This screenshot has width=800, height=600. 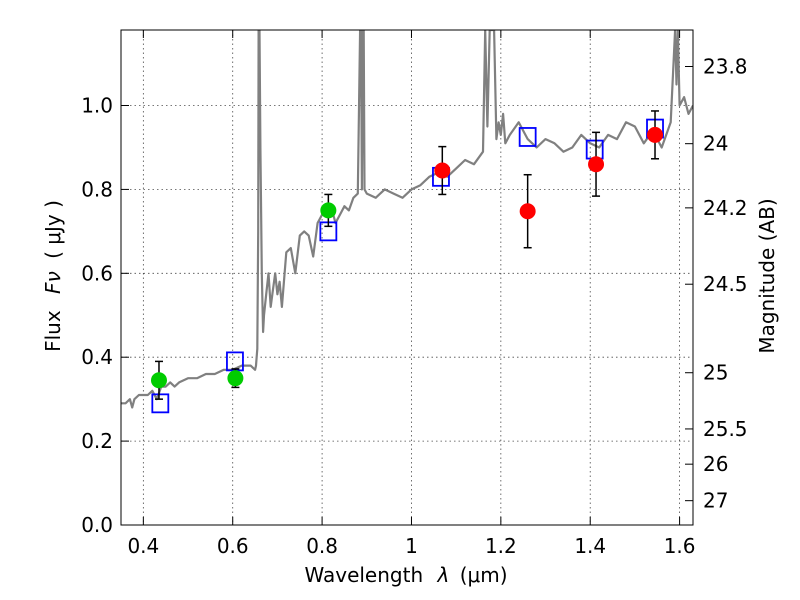 What do you see at coordinates (143, 546) in the screenshot?
I see `x-tick-label: 0.4` at bounding box center [143, 546].